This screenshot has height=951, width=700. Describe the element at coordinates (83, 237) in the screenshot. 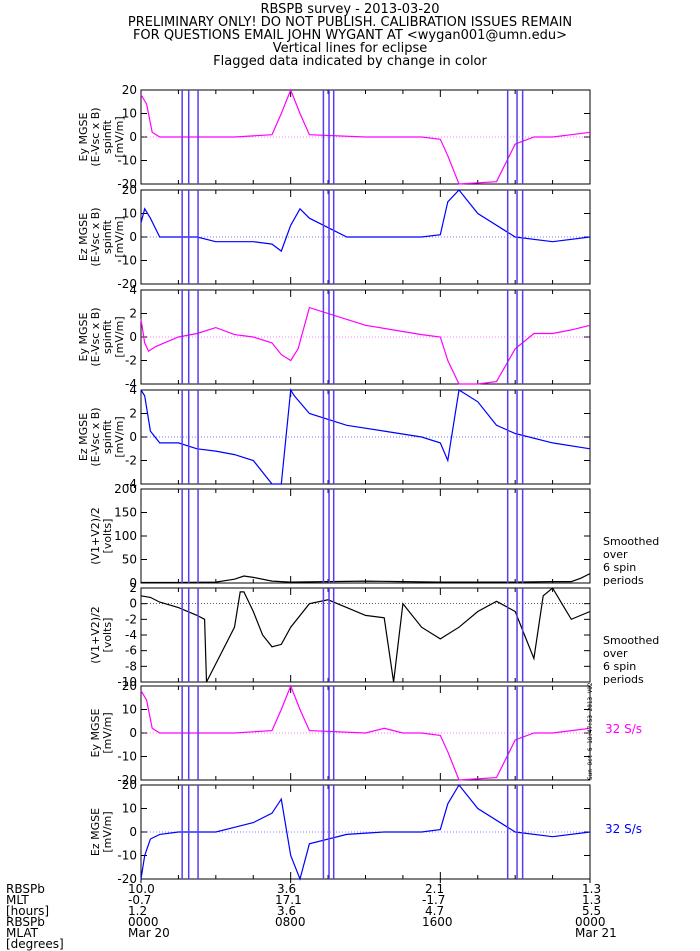

I see `y-axis-label-1-0: Ez MGSE` at that location.